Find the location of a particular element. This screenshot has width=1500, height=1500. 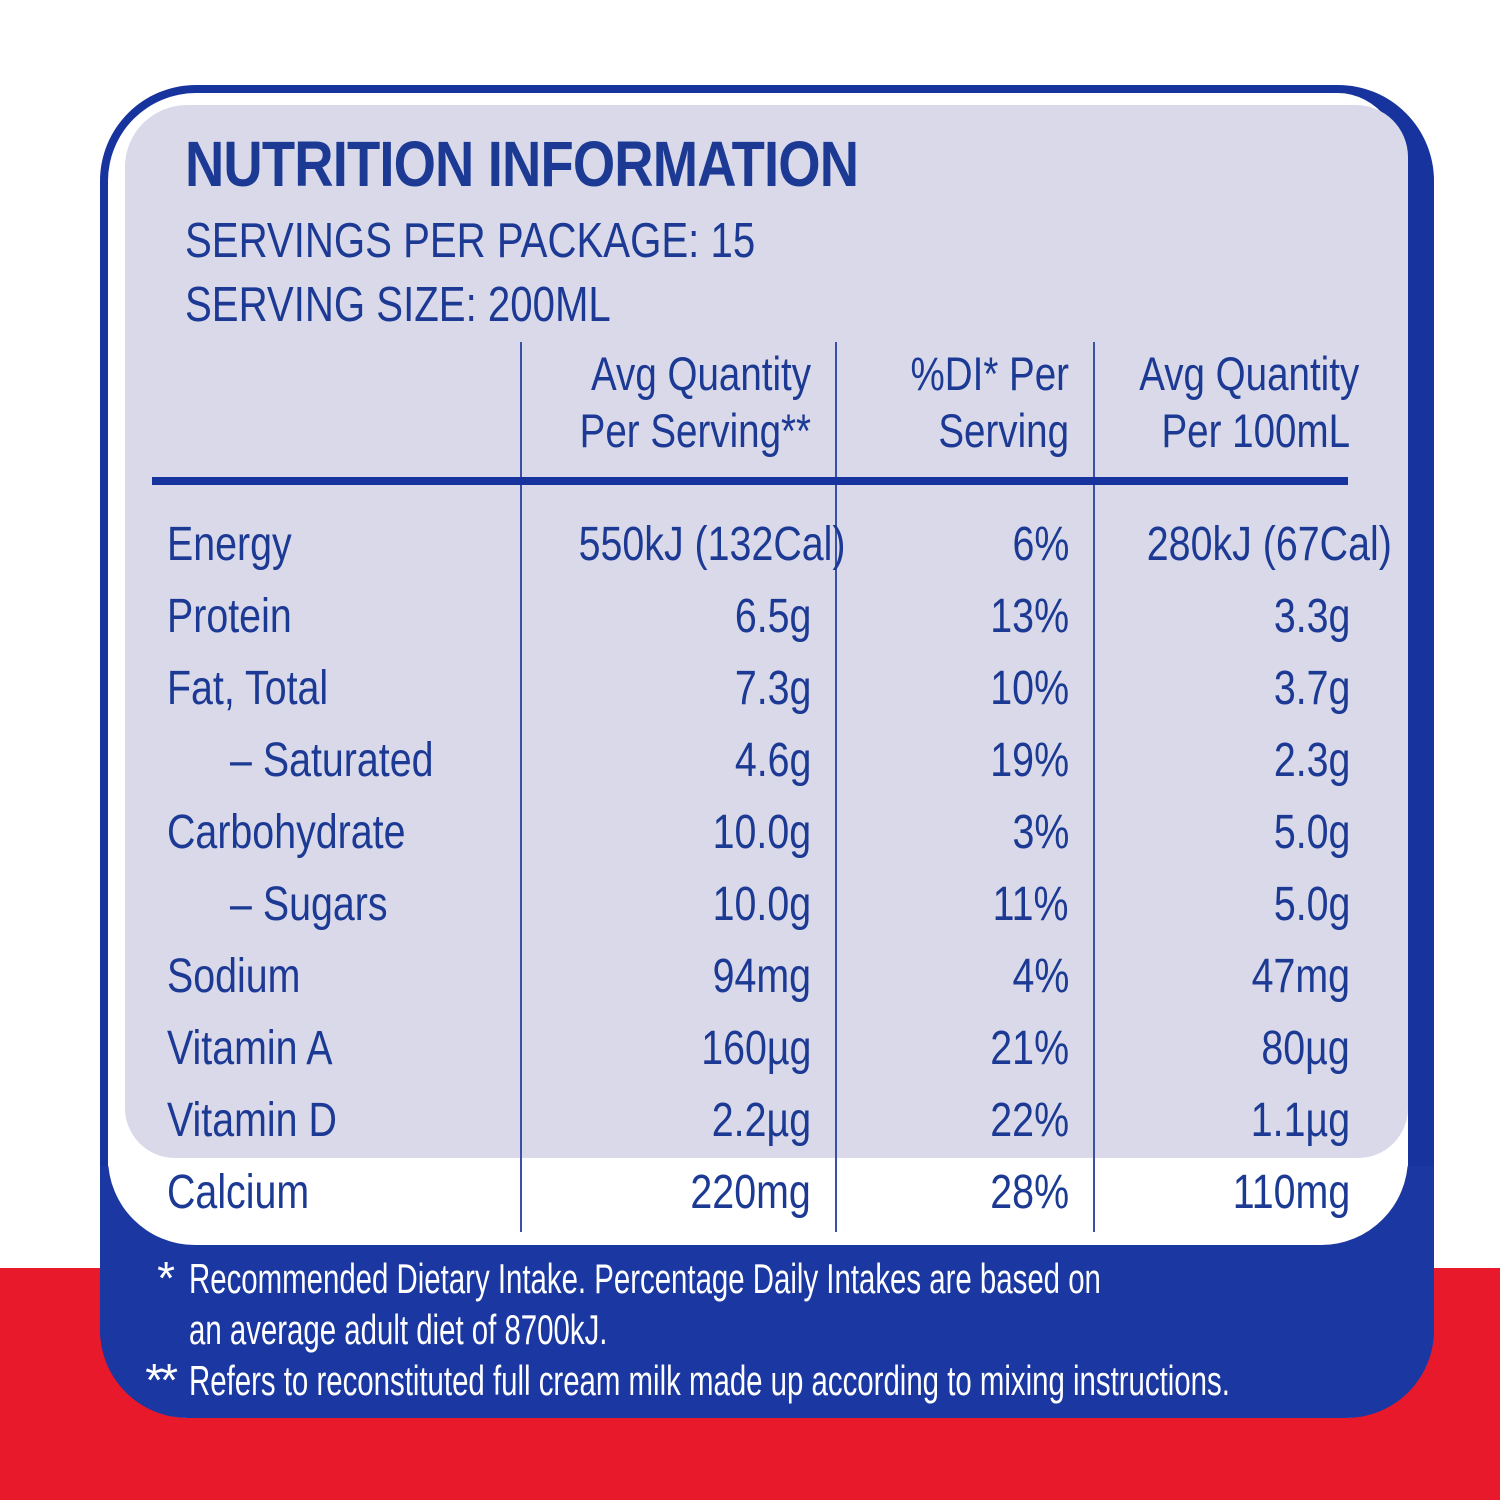

per-serving-value: 94mg is located at coordinates (761, 976).